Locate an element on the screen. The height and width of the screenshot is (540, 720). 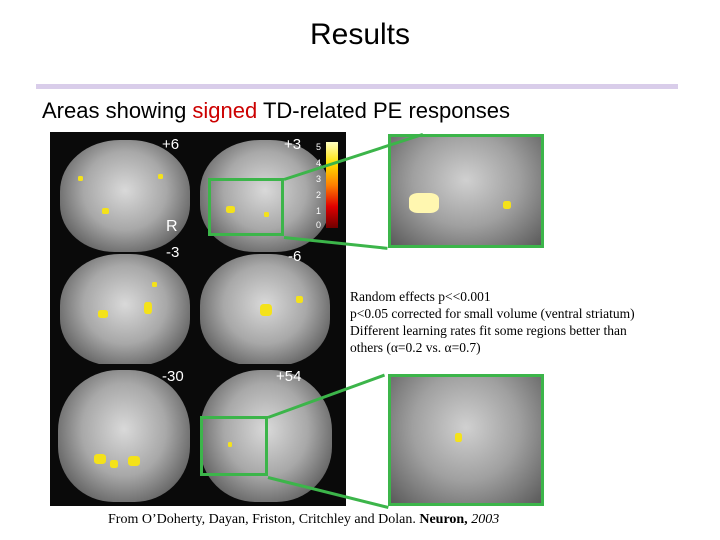
colorbar-tick: 4 is located at coordinates (319, 163).